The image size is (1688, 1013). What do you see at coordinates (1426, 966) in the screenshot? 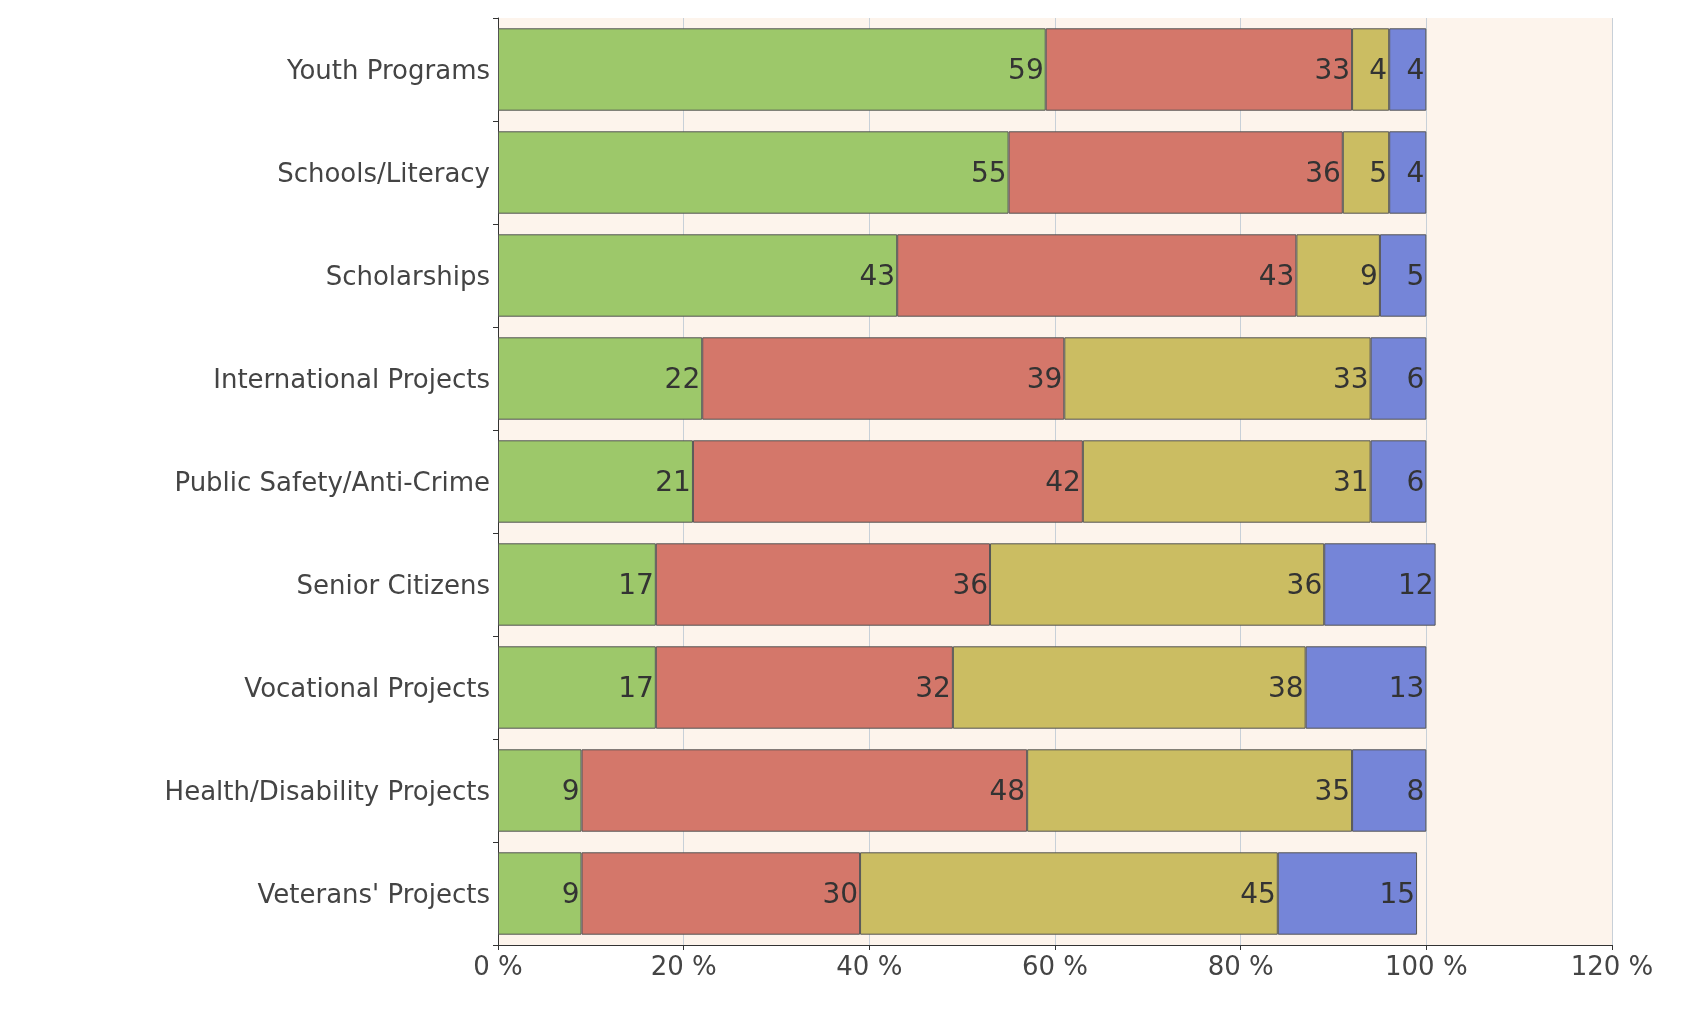
I see `x-tick-label: 100 %` at bounding box center [1426, 966].